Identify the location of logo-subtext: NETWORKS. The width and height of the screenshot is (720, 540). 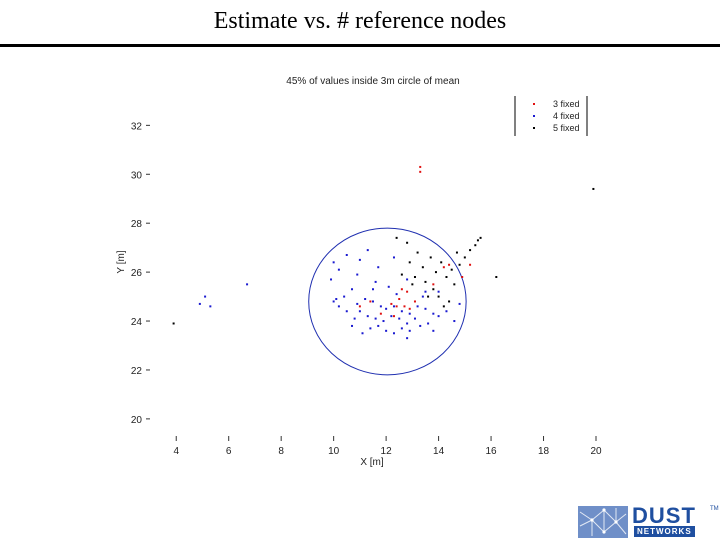
(664, 531).